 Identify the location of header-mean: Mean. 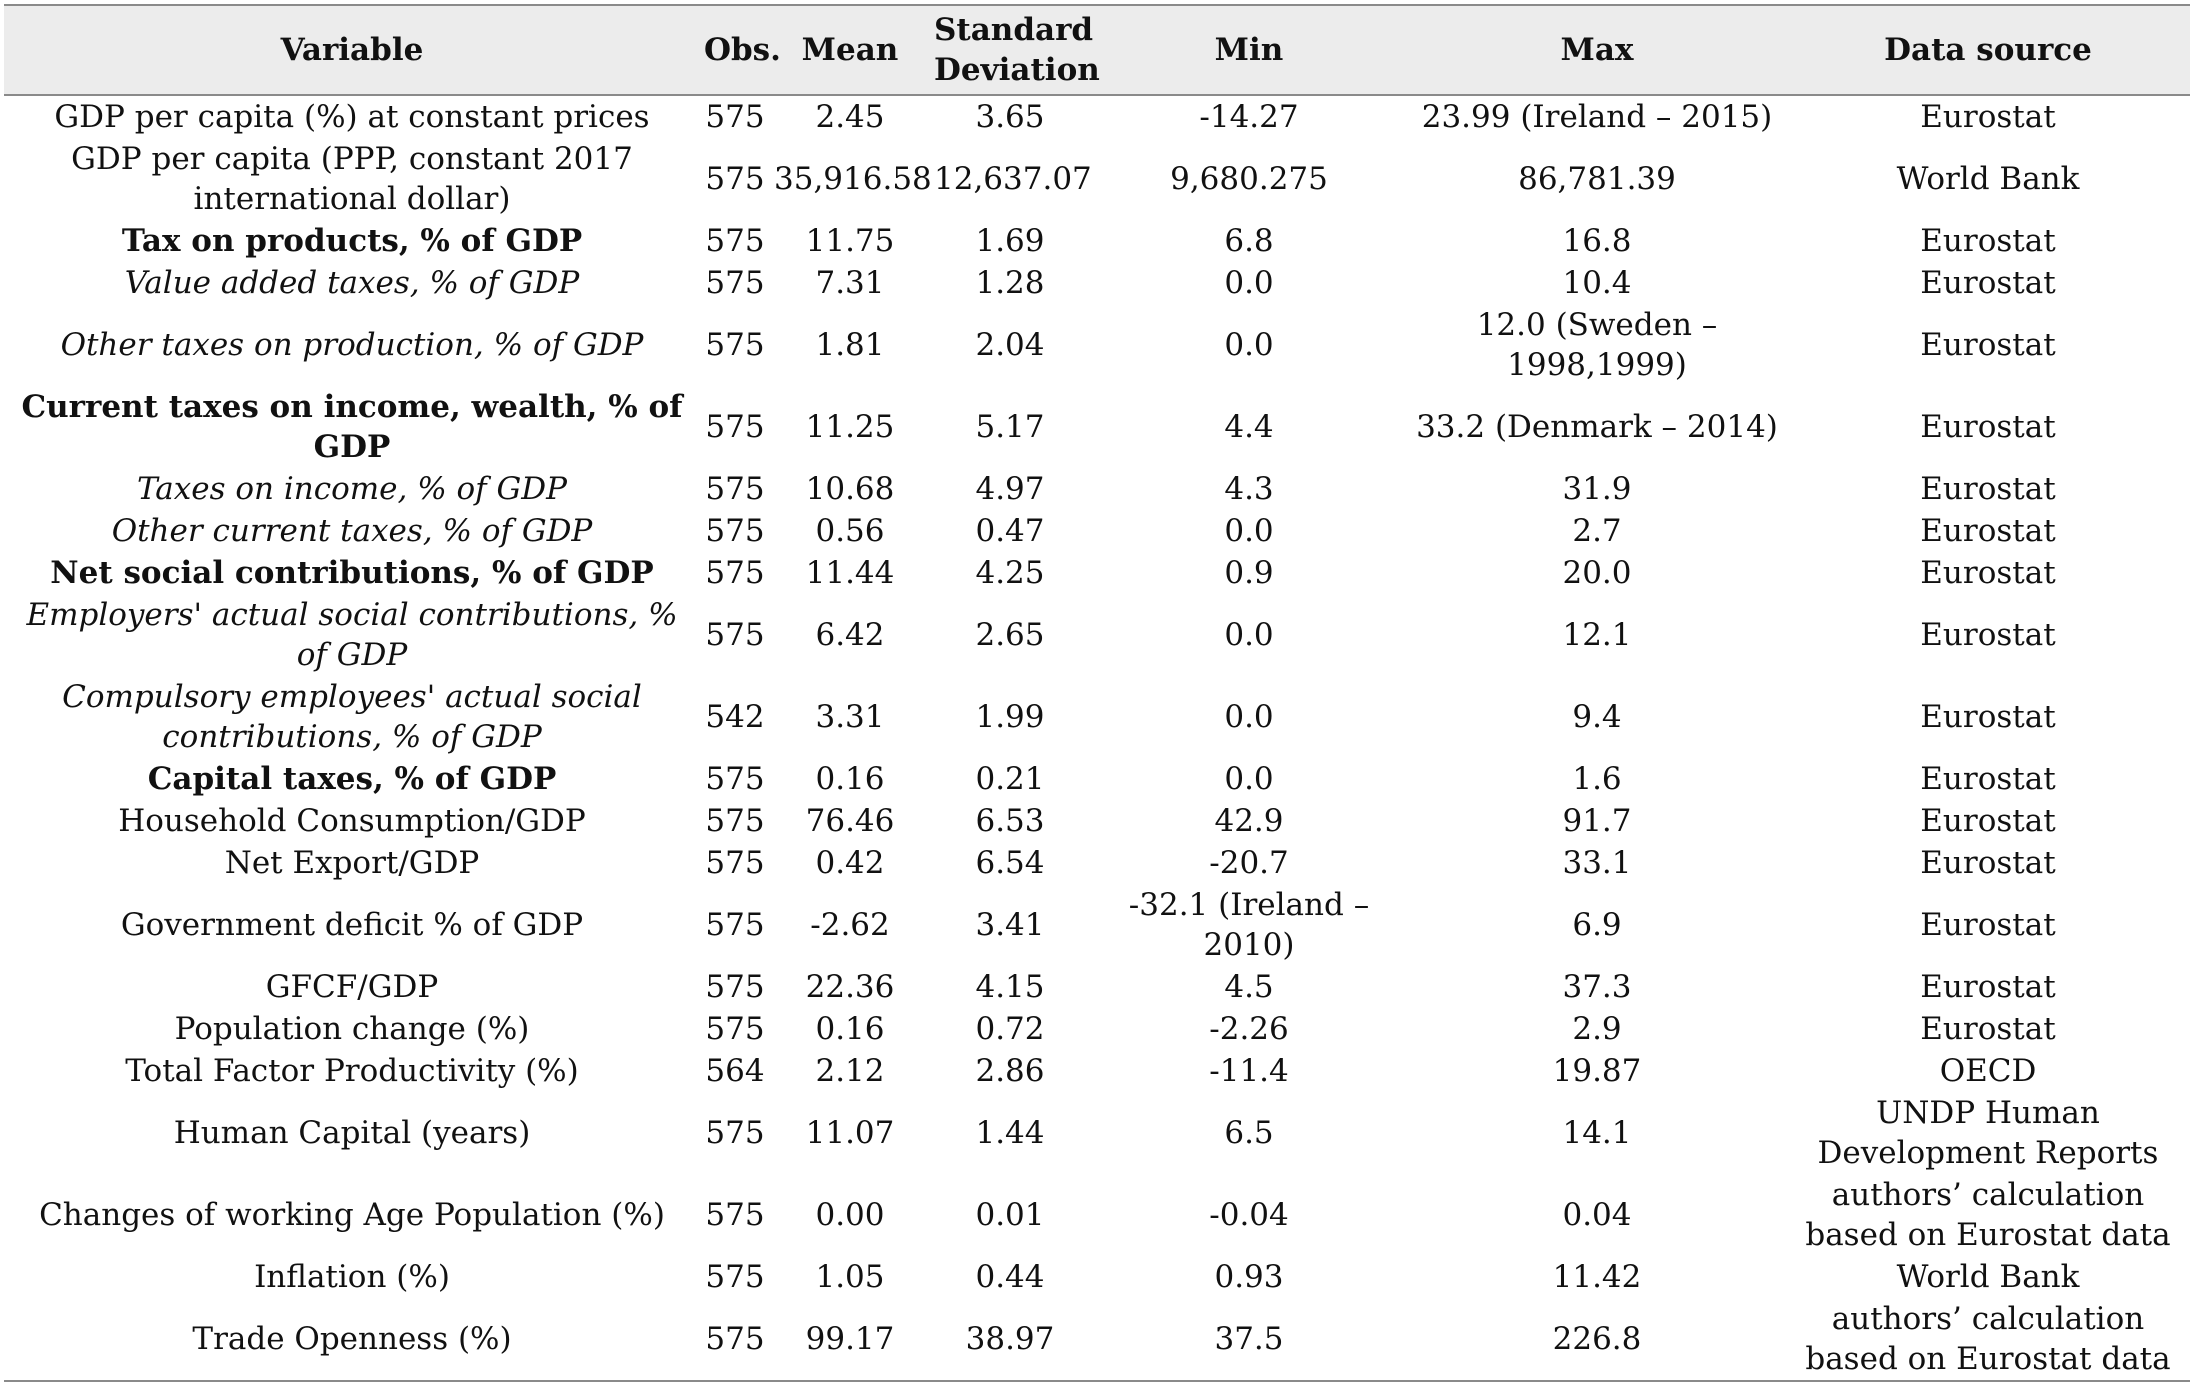
(850, 50).